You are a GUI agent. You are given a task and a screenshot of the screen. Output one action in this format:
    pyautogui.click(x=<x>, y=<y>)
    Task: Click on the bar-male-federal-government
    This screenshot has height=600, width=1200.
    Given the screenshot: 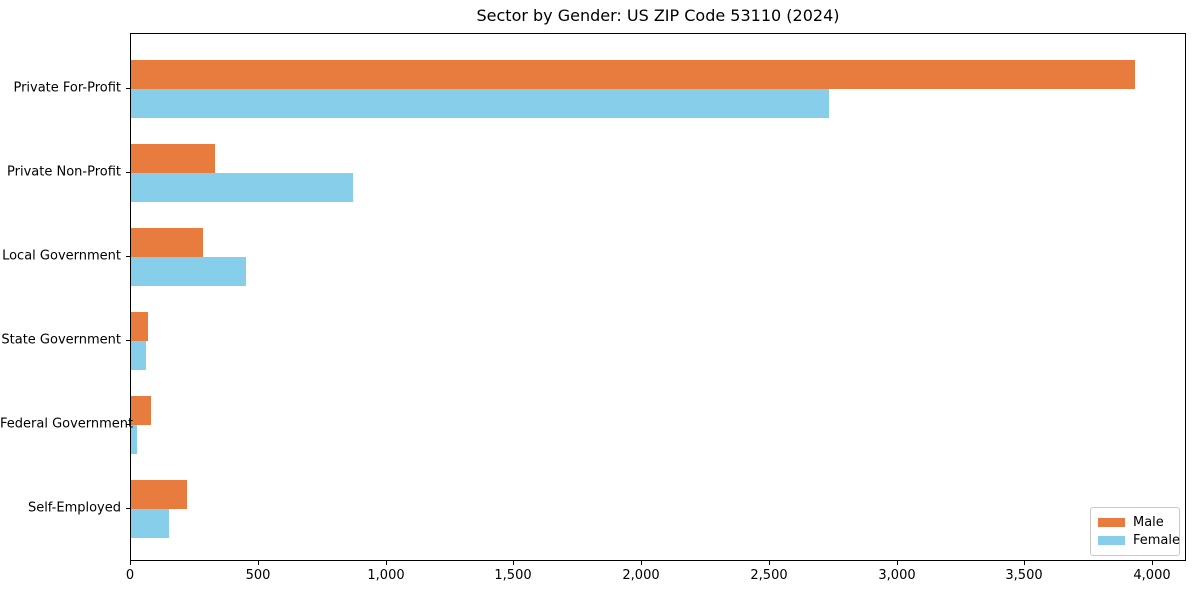 What is the action you would take?
    pyautogui.click(x=141, y=410)
    